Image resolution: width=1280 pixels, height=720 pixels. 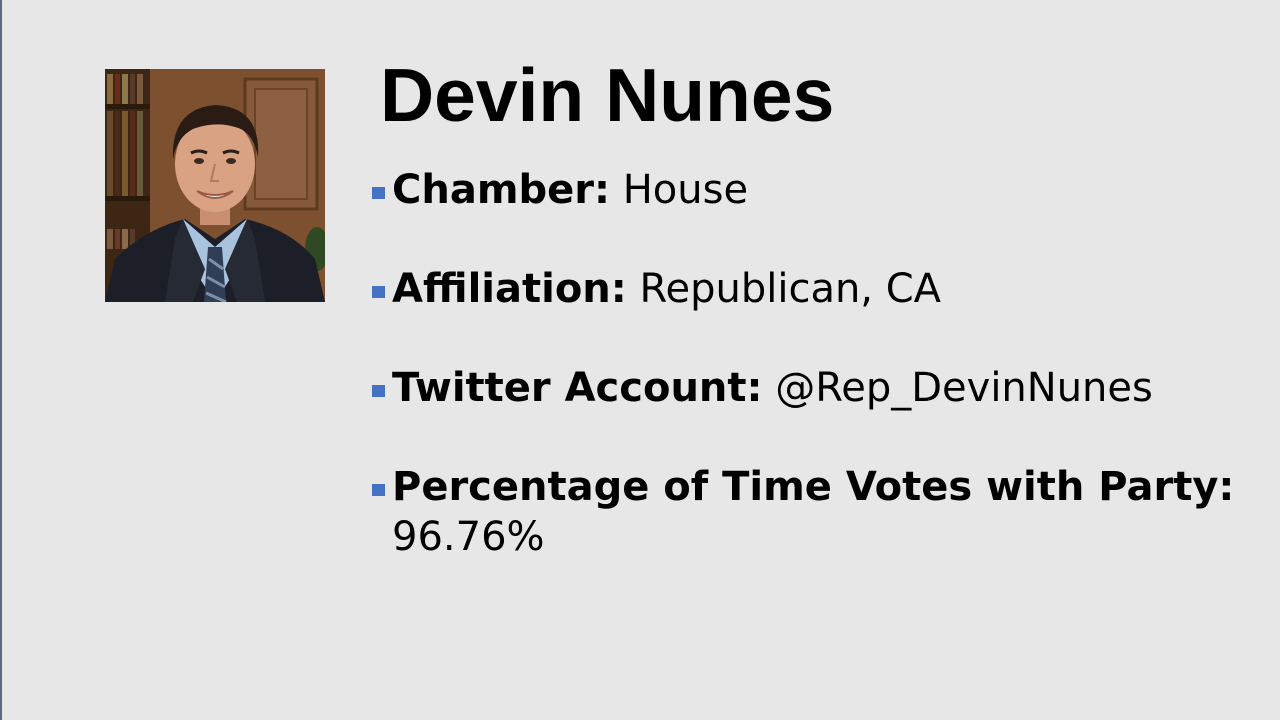 What do you see at coordinates (812, 190) in the screenshot?
I see `list-item-chamber: Chamber: House` at bounding box center [812, 190].